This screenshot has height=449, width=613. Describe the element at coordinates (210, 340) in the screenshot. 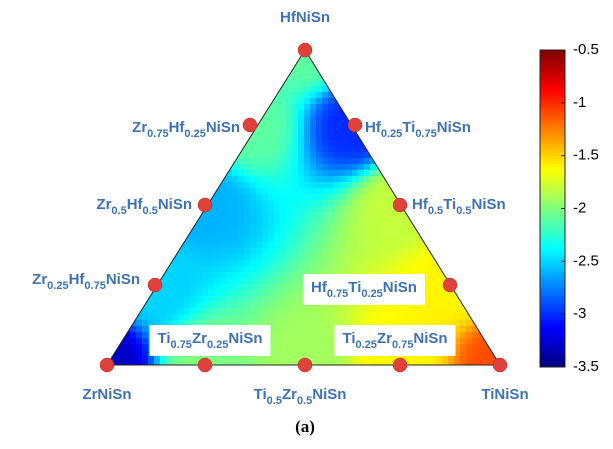

I see `label-box` at that location.